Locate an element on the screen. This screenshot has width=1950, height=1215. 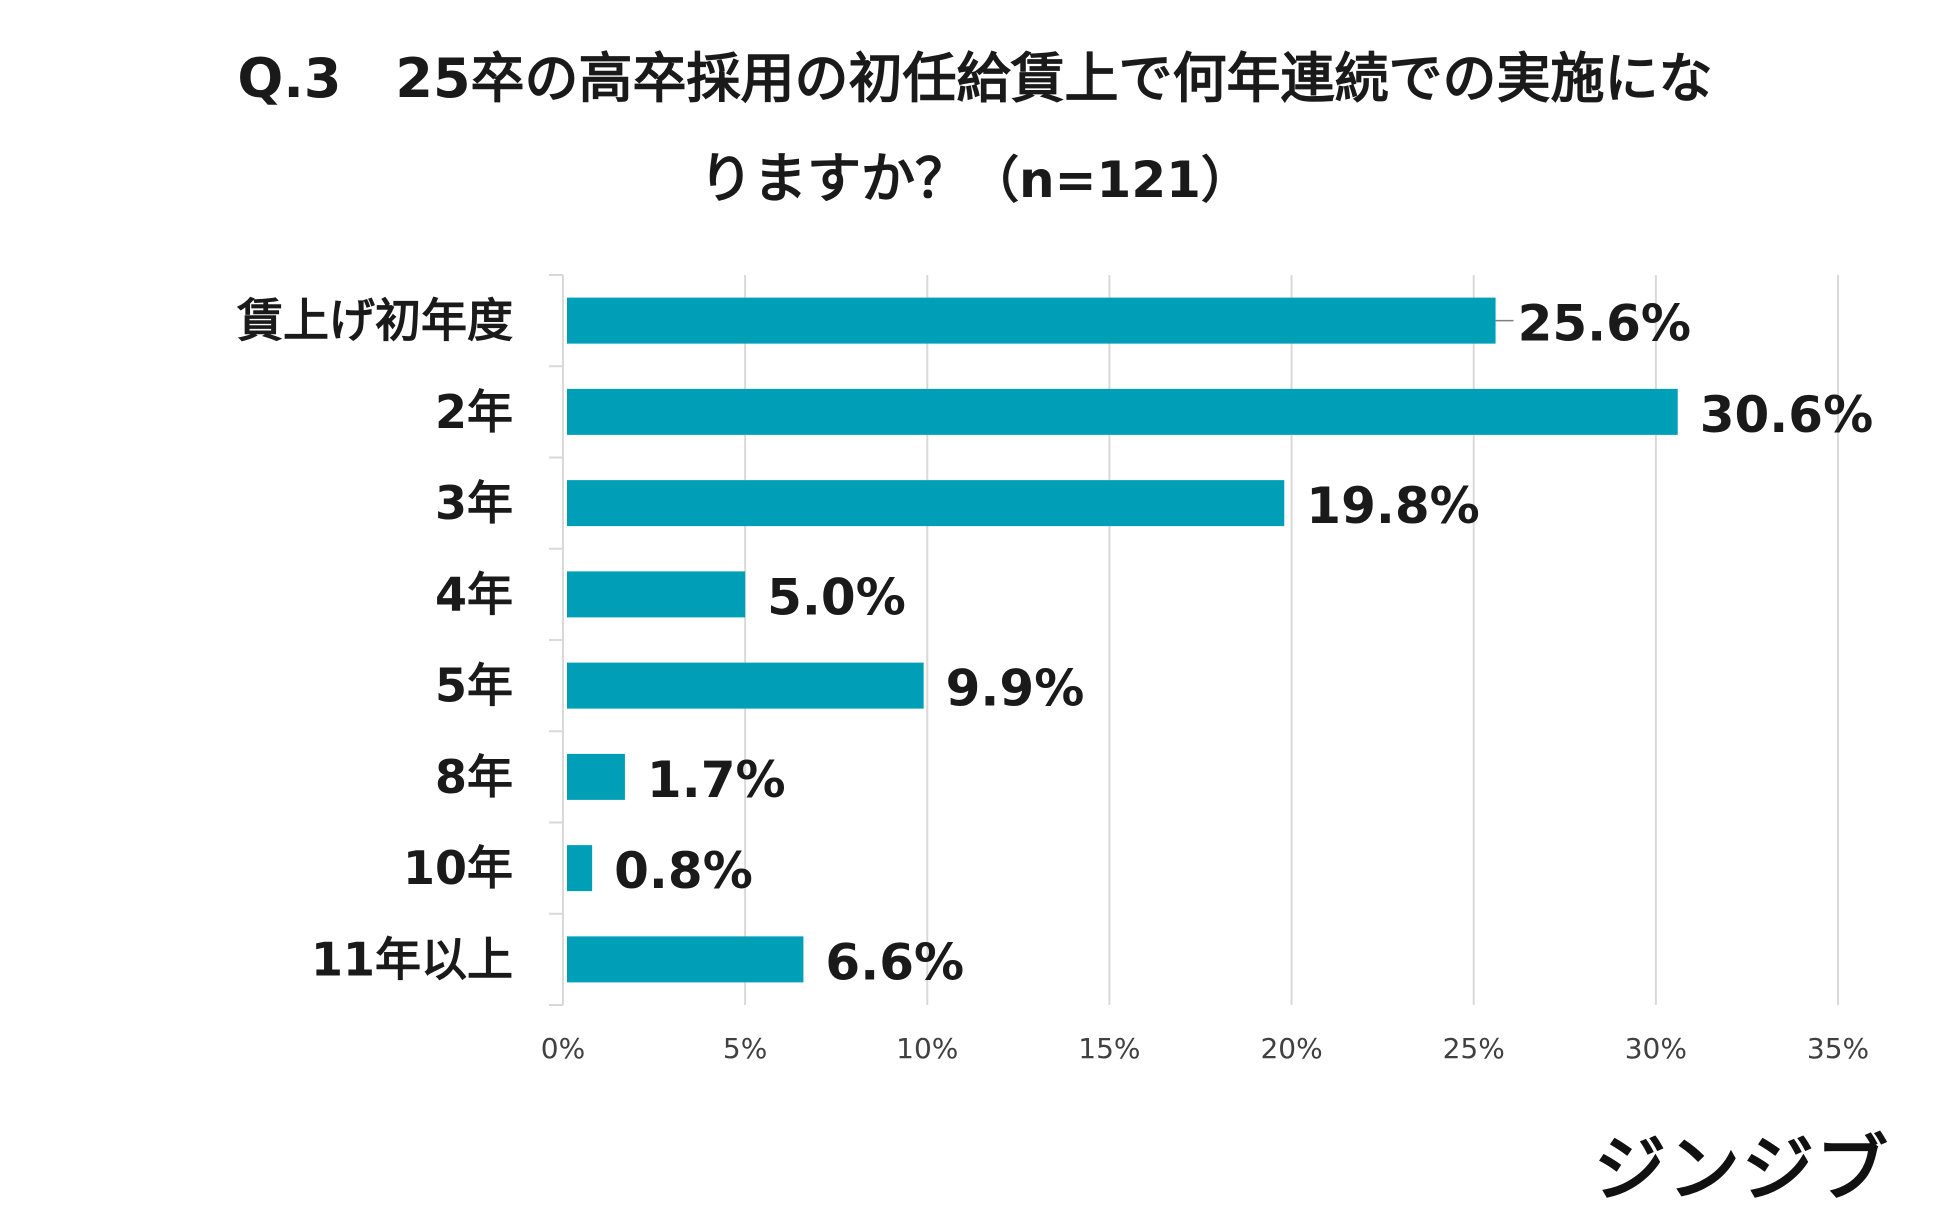
category-label-3: 4年 is located at coordinates (474, 594).